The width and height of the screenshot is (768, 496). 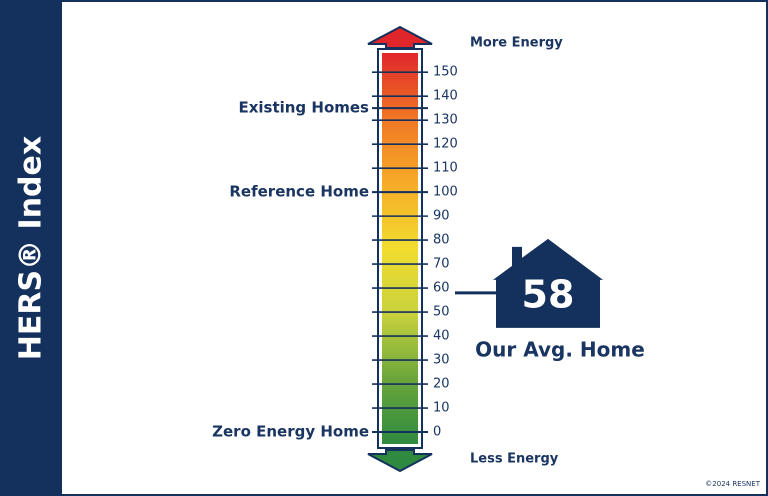 I want to click on y-tick-label: 50, so click(x=441, y=312).